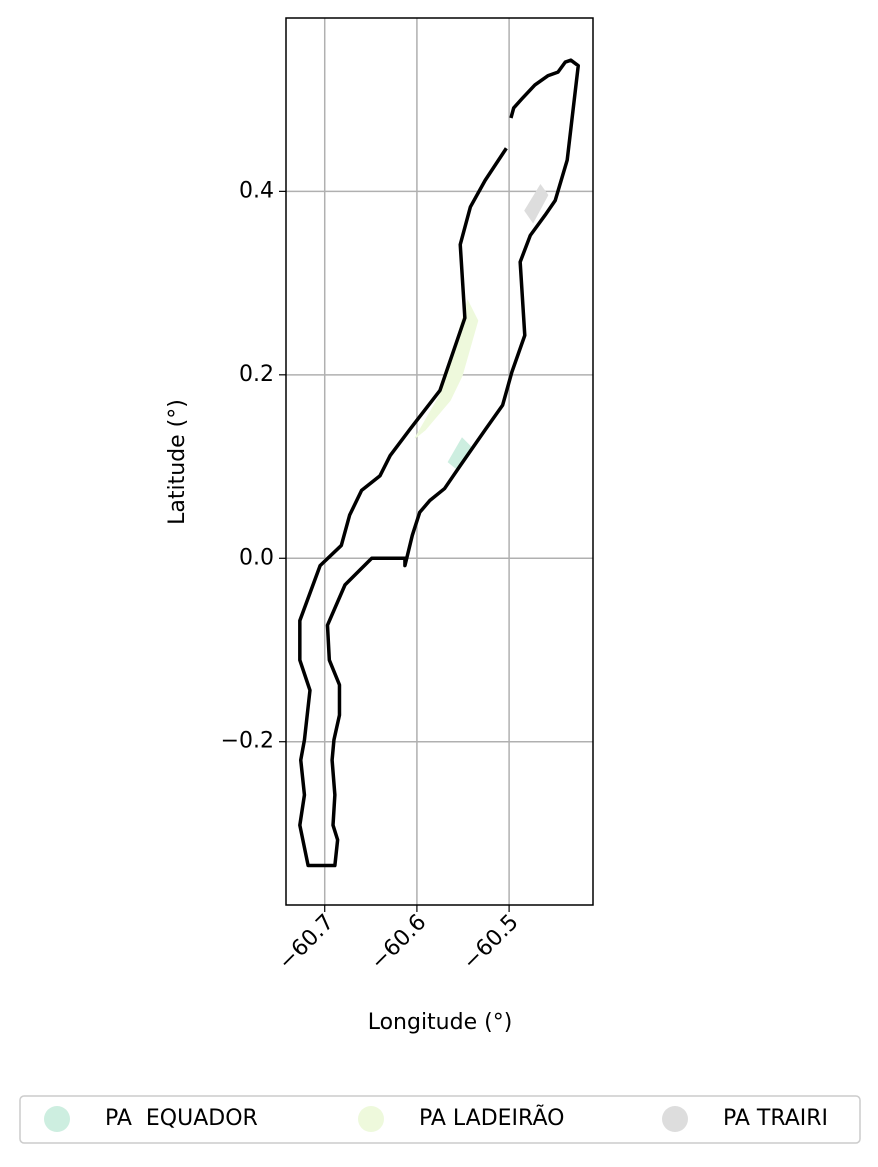 The height and width of the screenshot is (1167, 878). What do you see at coordinates (440, 1022) in the screenshot?
I see `x-axis-label: Longitude (°)` at bounding box center [440, 1022].